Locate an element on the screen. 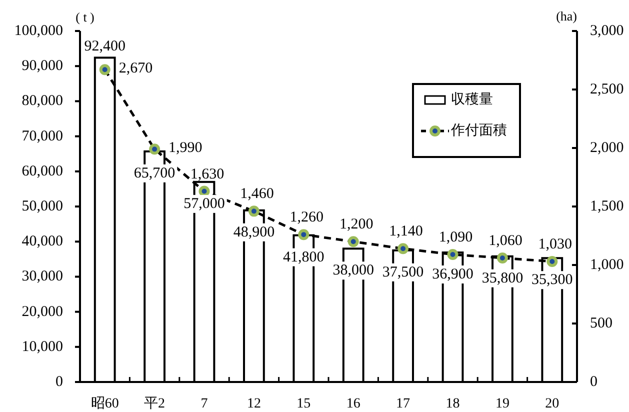 This screenshot has height=412, width=629. y-tick: 30,000 is located at coordinates (42, 276).